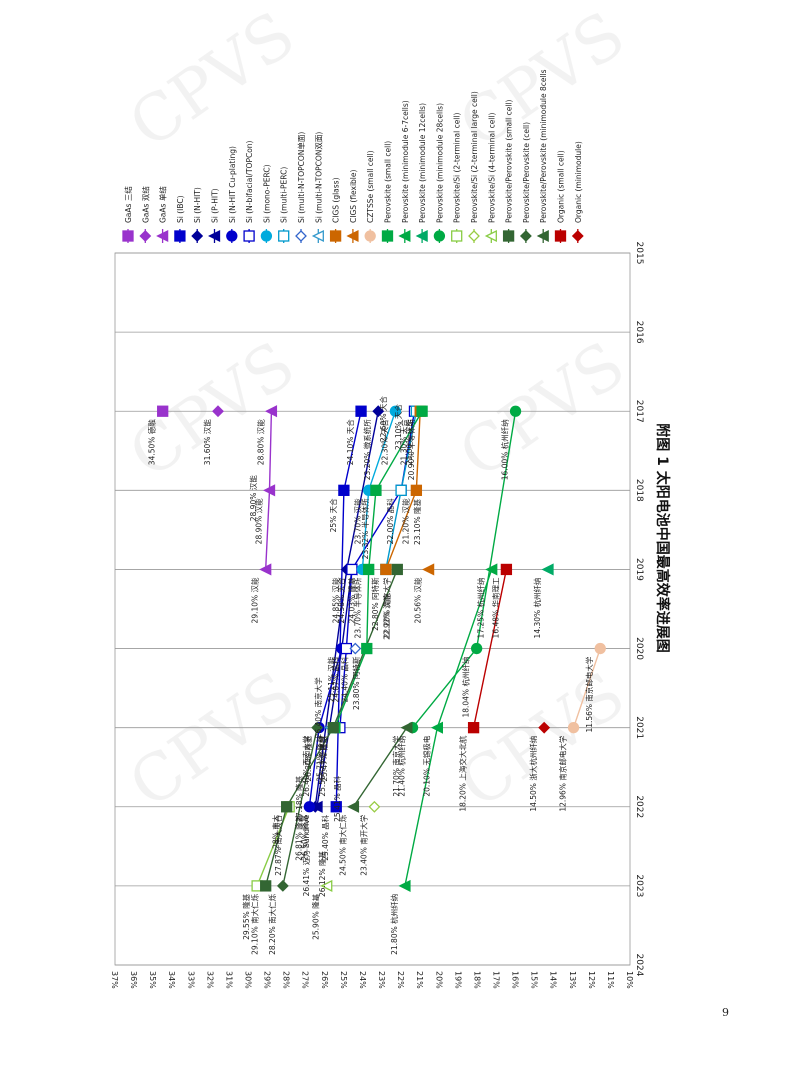  I want to click on data-label: 25.47% 隆基, so click(324, 758).